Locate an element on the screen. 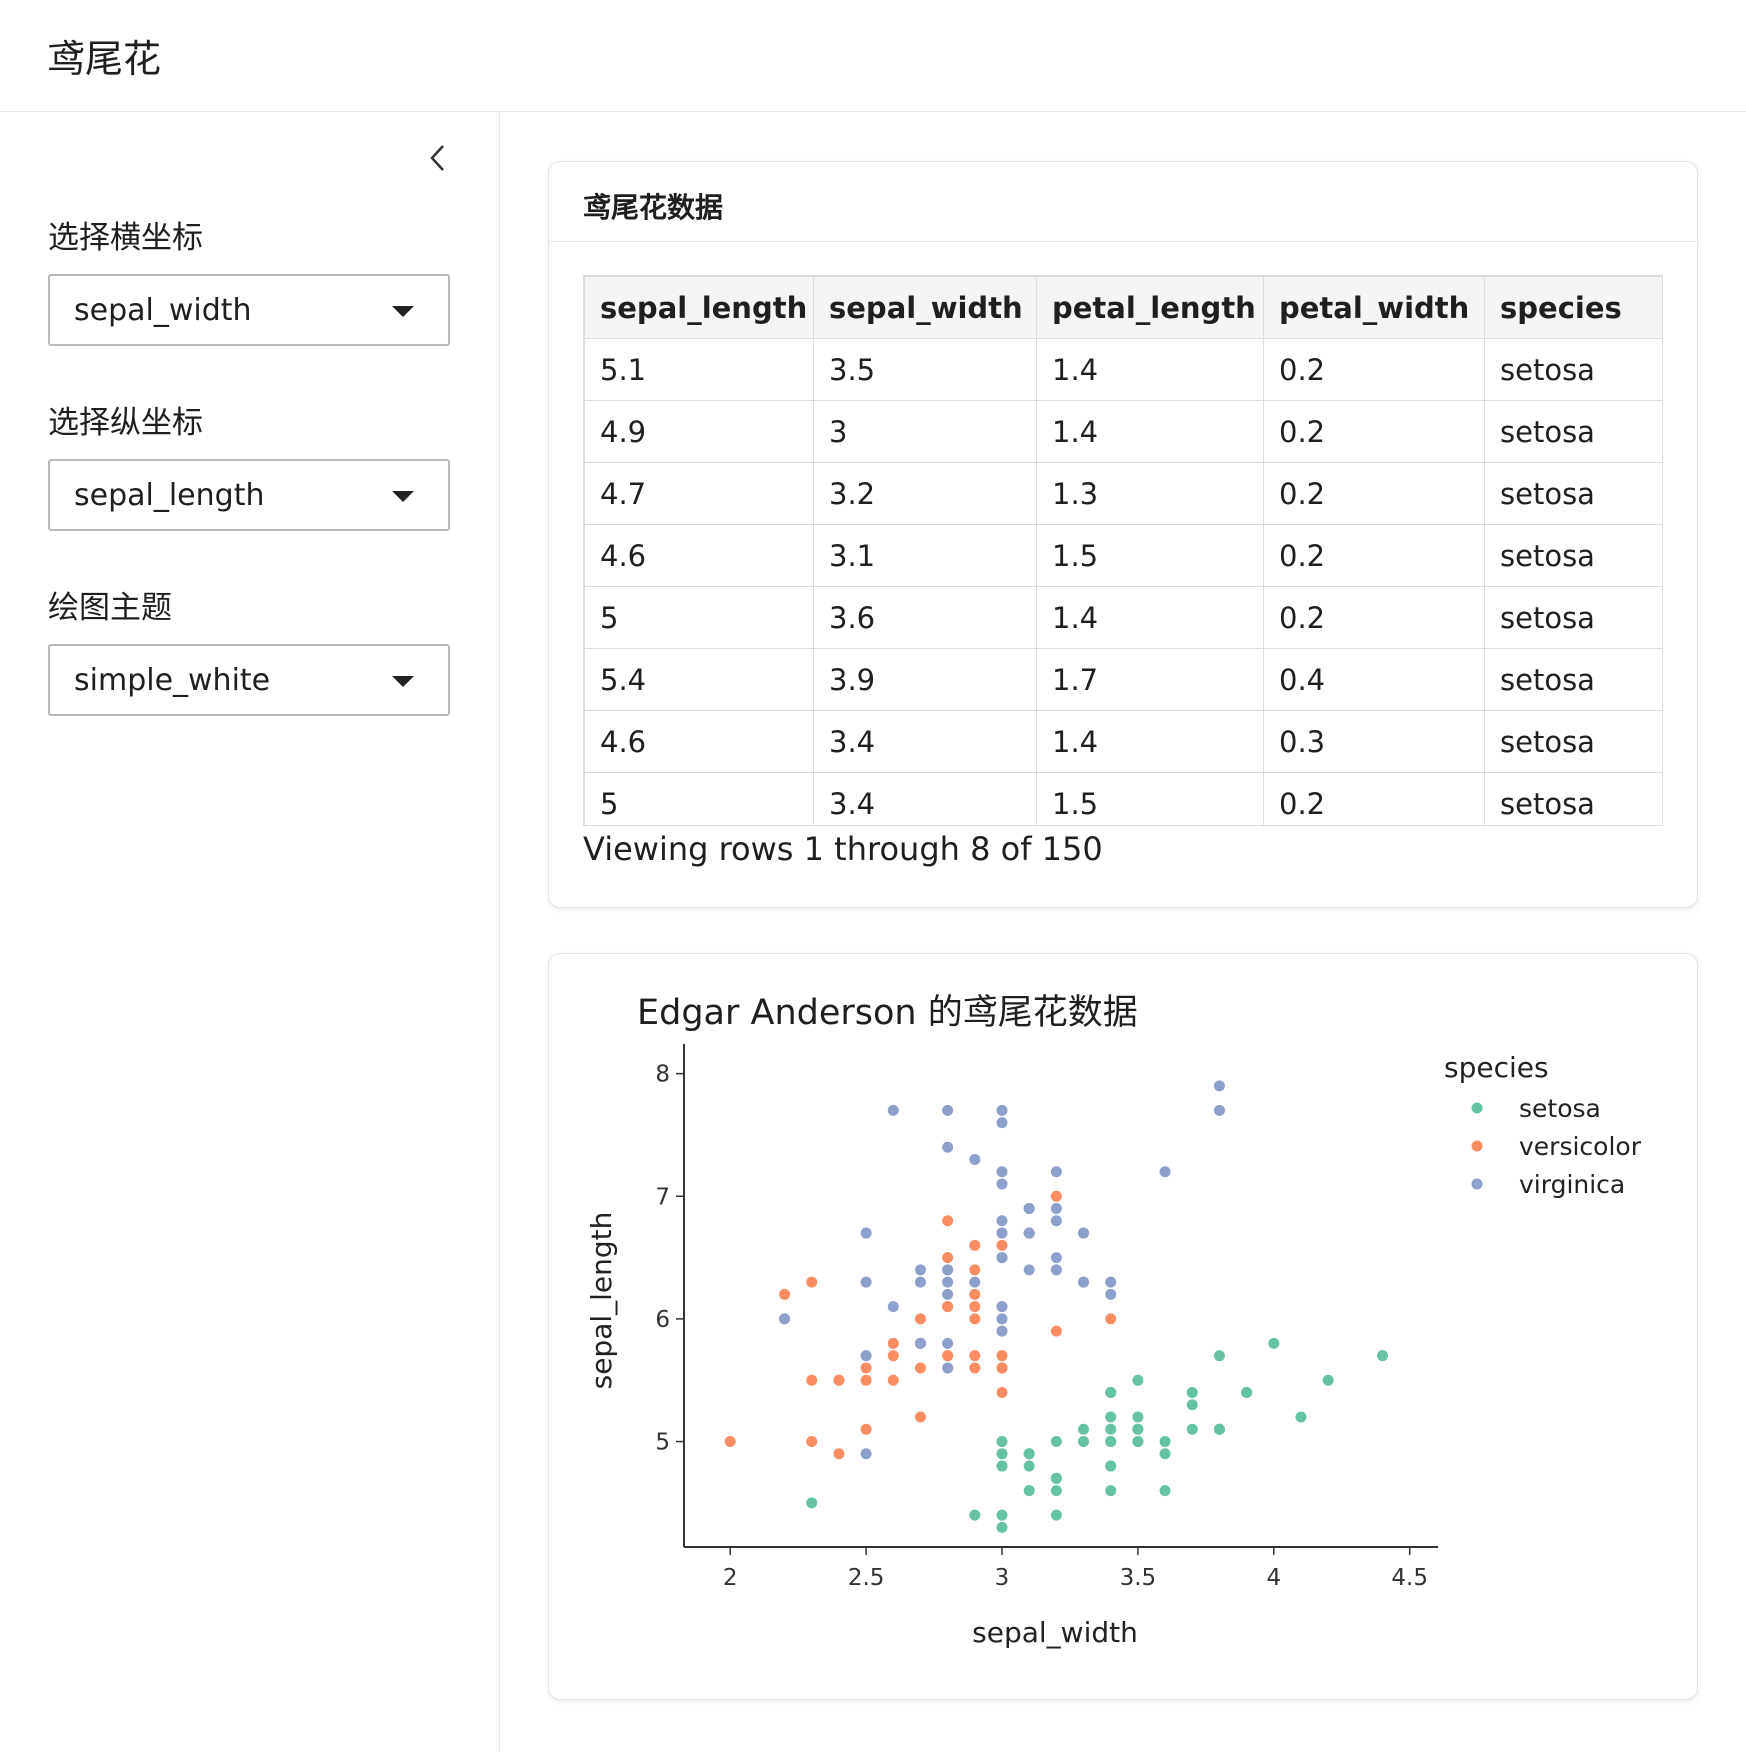 The image size is (1746, 1752). x-axis-select: sepal_width is located at coordinates (249, 310).